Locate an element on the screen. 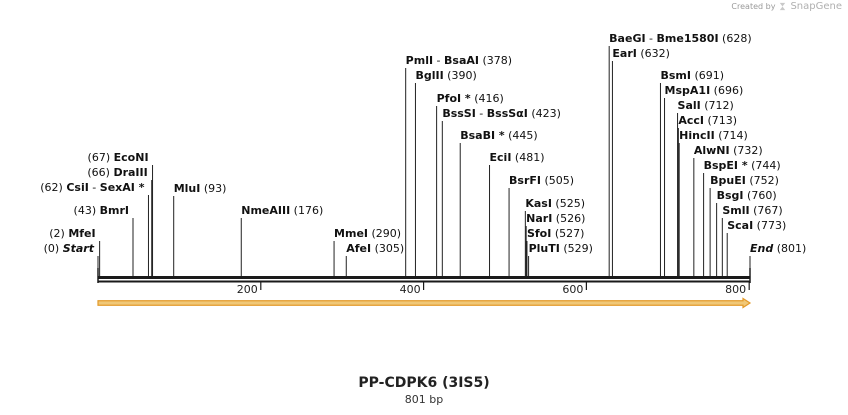  site-position: (696) is located at coordinates (729, 90).